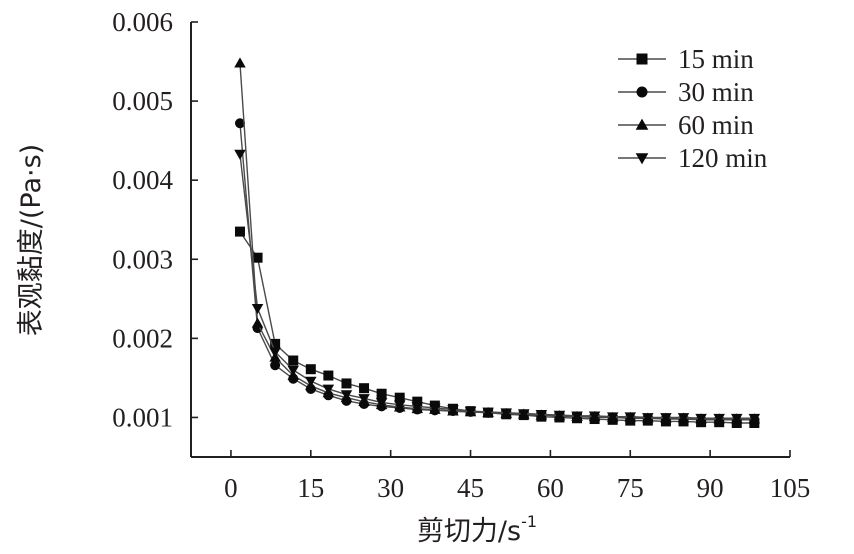 This screenshot has width=854, height=554. Describe the element at coordinates (723, 158) in the screenshot. I see `legend-label: 120 min` at that location.